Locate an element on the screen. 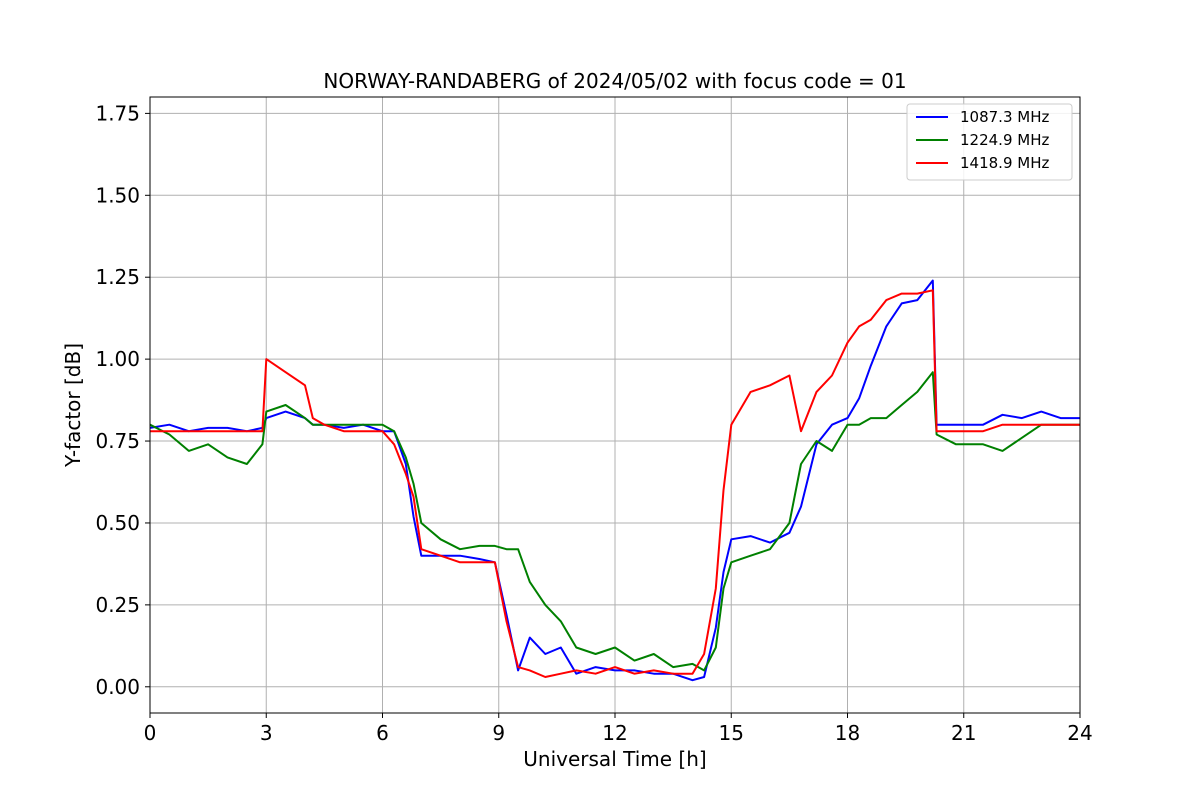  y-axis-ticks: 0.00 0.25 0.50 0.75 1.00 1.25 1.50 1.75 is located at coordinates (122, 400).